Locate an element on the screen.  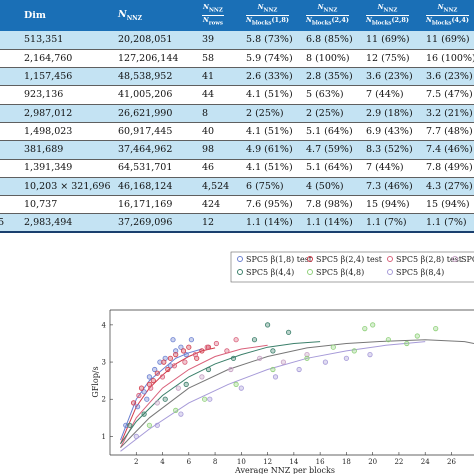
x-tick-label: 6 is located at coordinates (189, 462).